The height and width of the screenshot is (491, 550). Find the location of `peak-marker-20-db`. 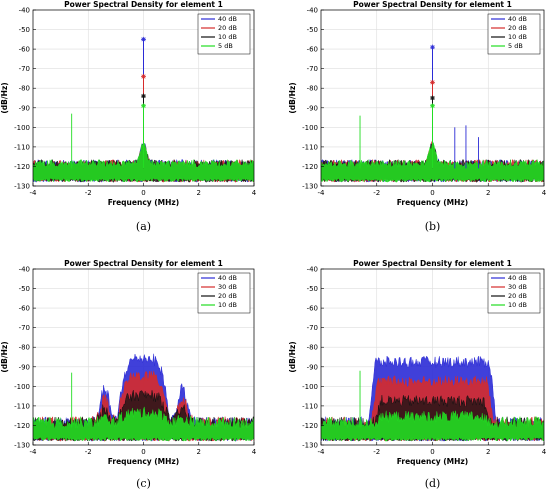

peak-marker-20-db is located at coordinates (432, 82).